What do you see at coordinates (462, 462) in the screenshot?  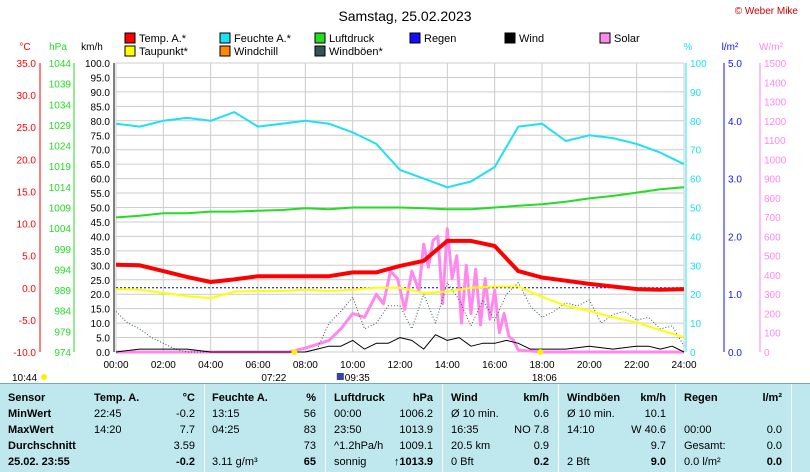 I see `now-extra: 0 Bft` at bounding box center [462, 462].